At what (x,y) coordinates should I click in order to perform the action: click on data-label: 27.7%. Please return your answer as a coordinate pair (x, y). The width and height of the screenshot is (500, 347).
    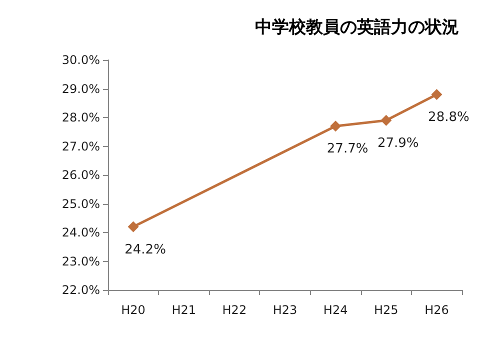
    Looking at the image, I should click on (347, 149).